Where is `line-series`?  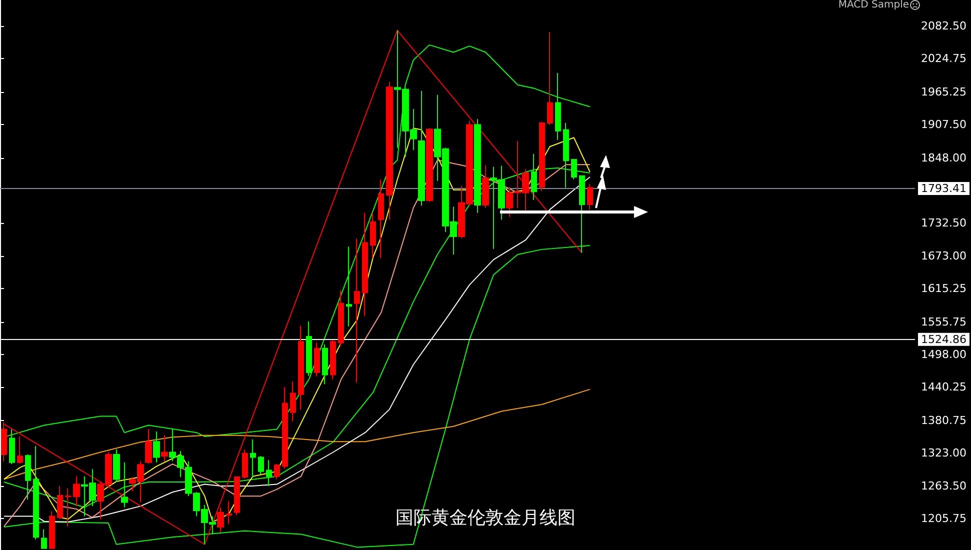 line-series is located at coordinates (297, 434).